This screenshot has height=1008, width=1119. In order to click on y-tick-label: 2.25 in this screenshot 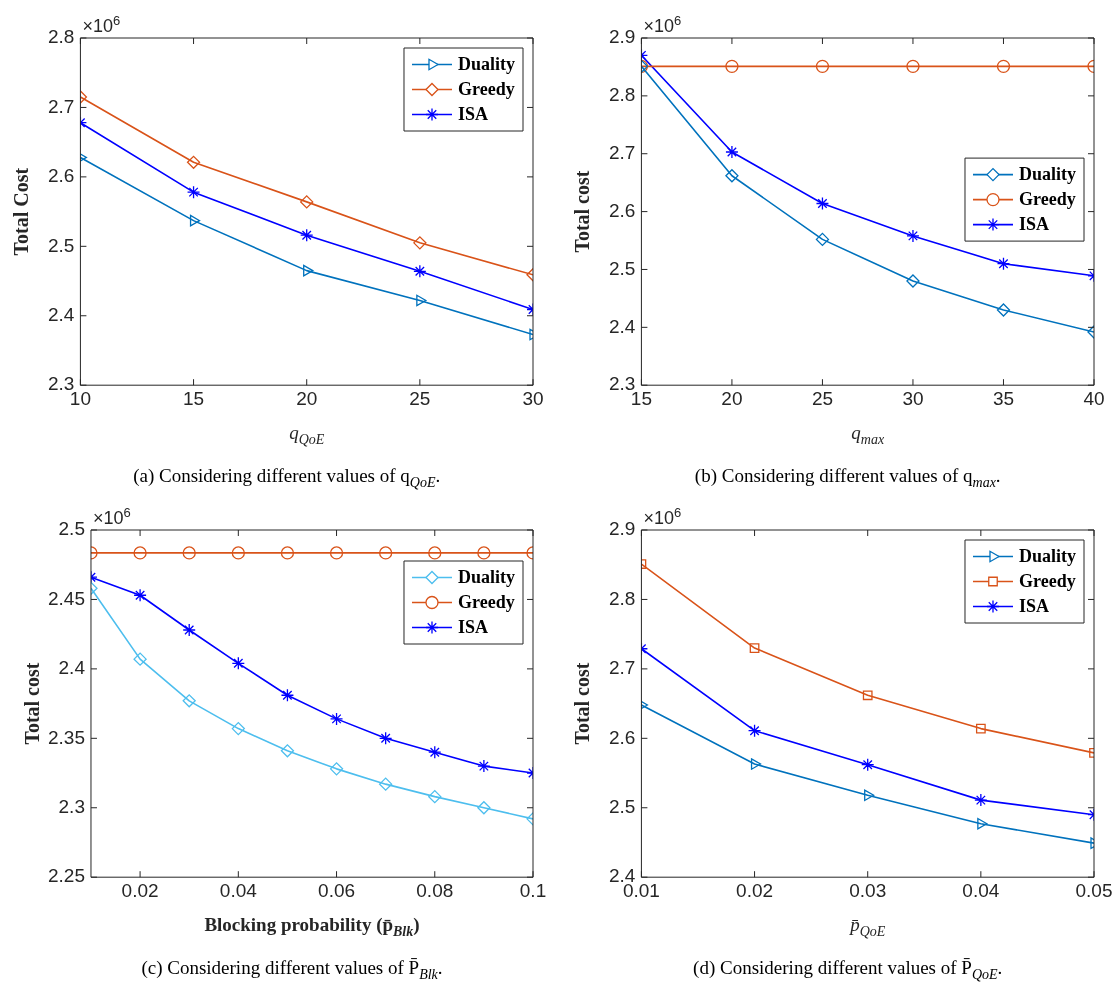, I will do `click(66, 876)`.